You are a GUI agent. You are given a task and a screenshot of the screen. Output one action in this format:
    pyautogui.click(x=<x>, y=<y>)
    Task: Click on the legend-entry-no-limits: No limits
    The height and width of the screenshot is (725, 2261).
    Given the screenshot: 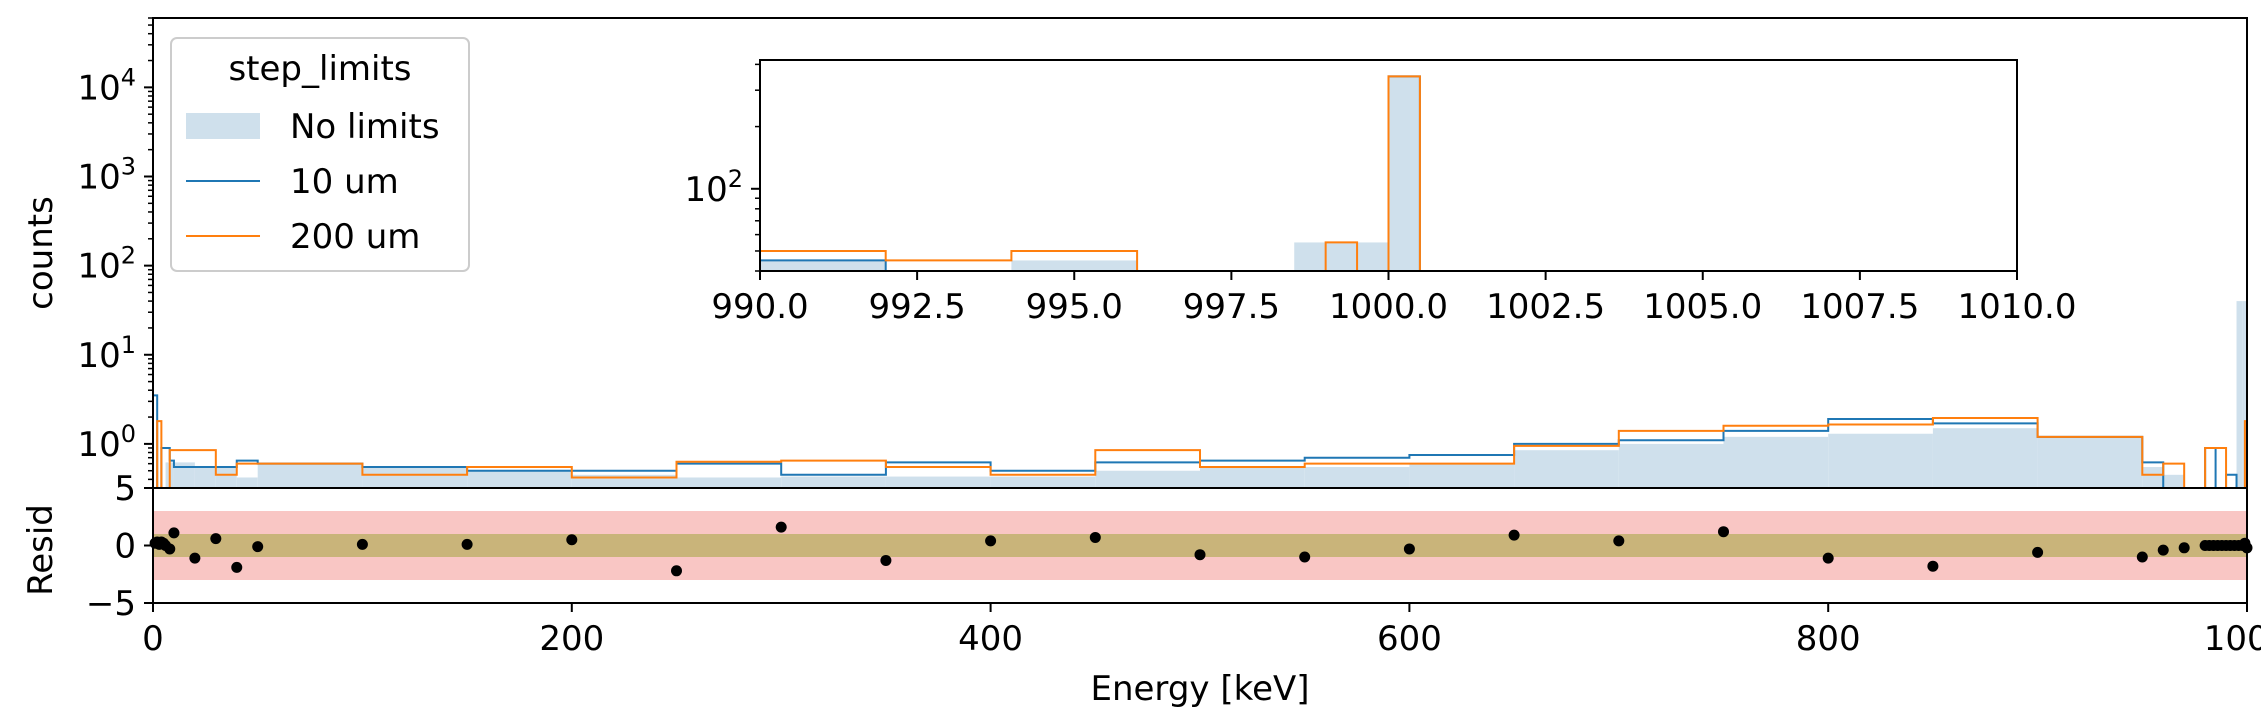 What is the action you would take?
    pyautogui.click(x=365, y=127)
    